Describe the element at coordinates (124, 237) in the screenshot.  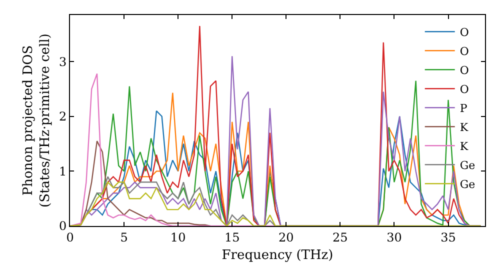
I see `x-tick-label: 5` at that location.